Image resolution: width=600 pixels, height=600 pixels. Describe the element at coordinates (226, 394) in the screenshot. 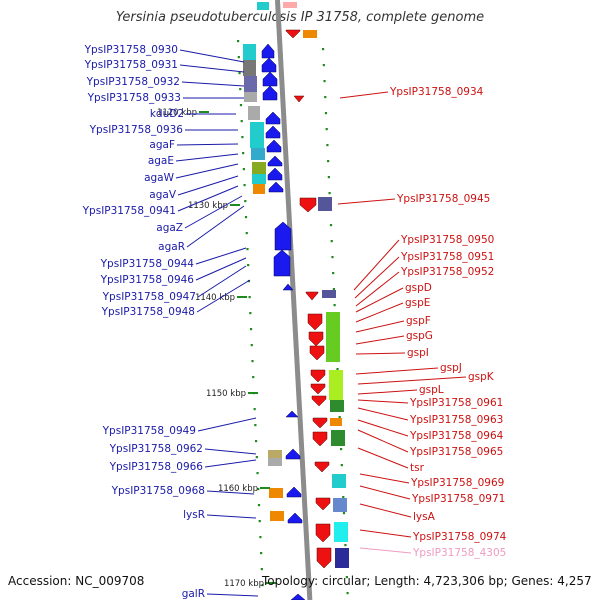

I see `kbp-tick-label: 1150 kbp` at that location.